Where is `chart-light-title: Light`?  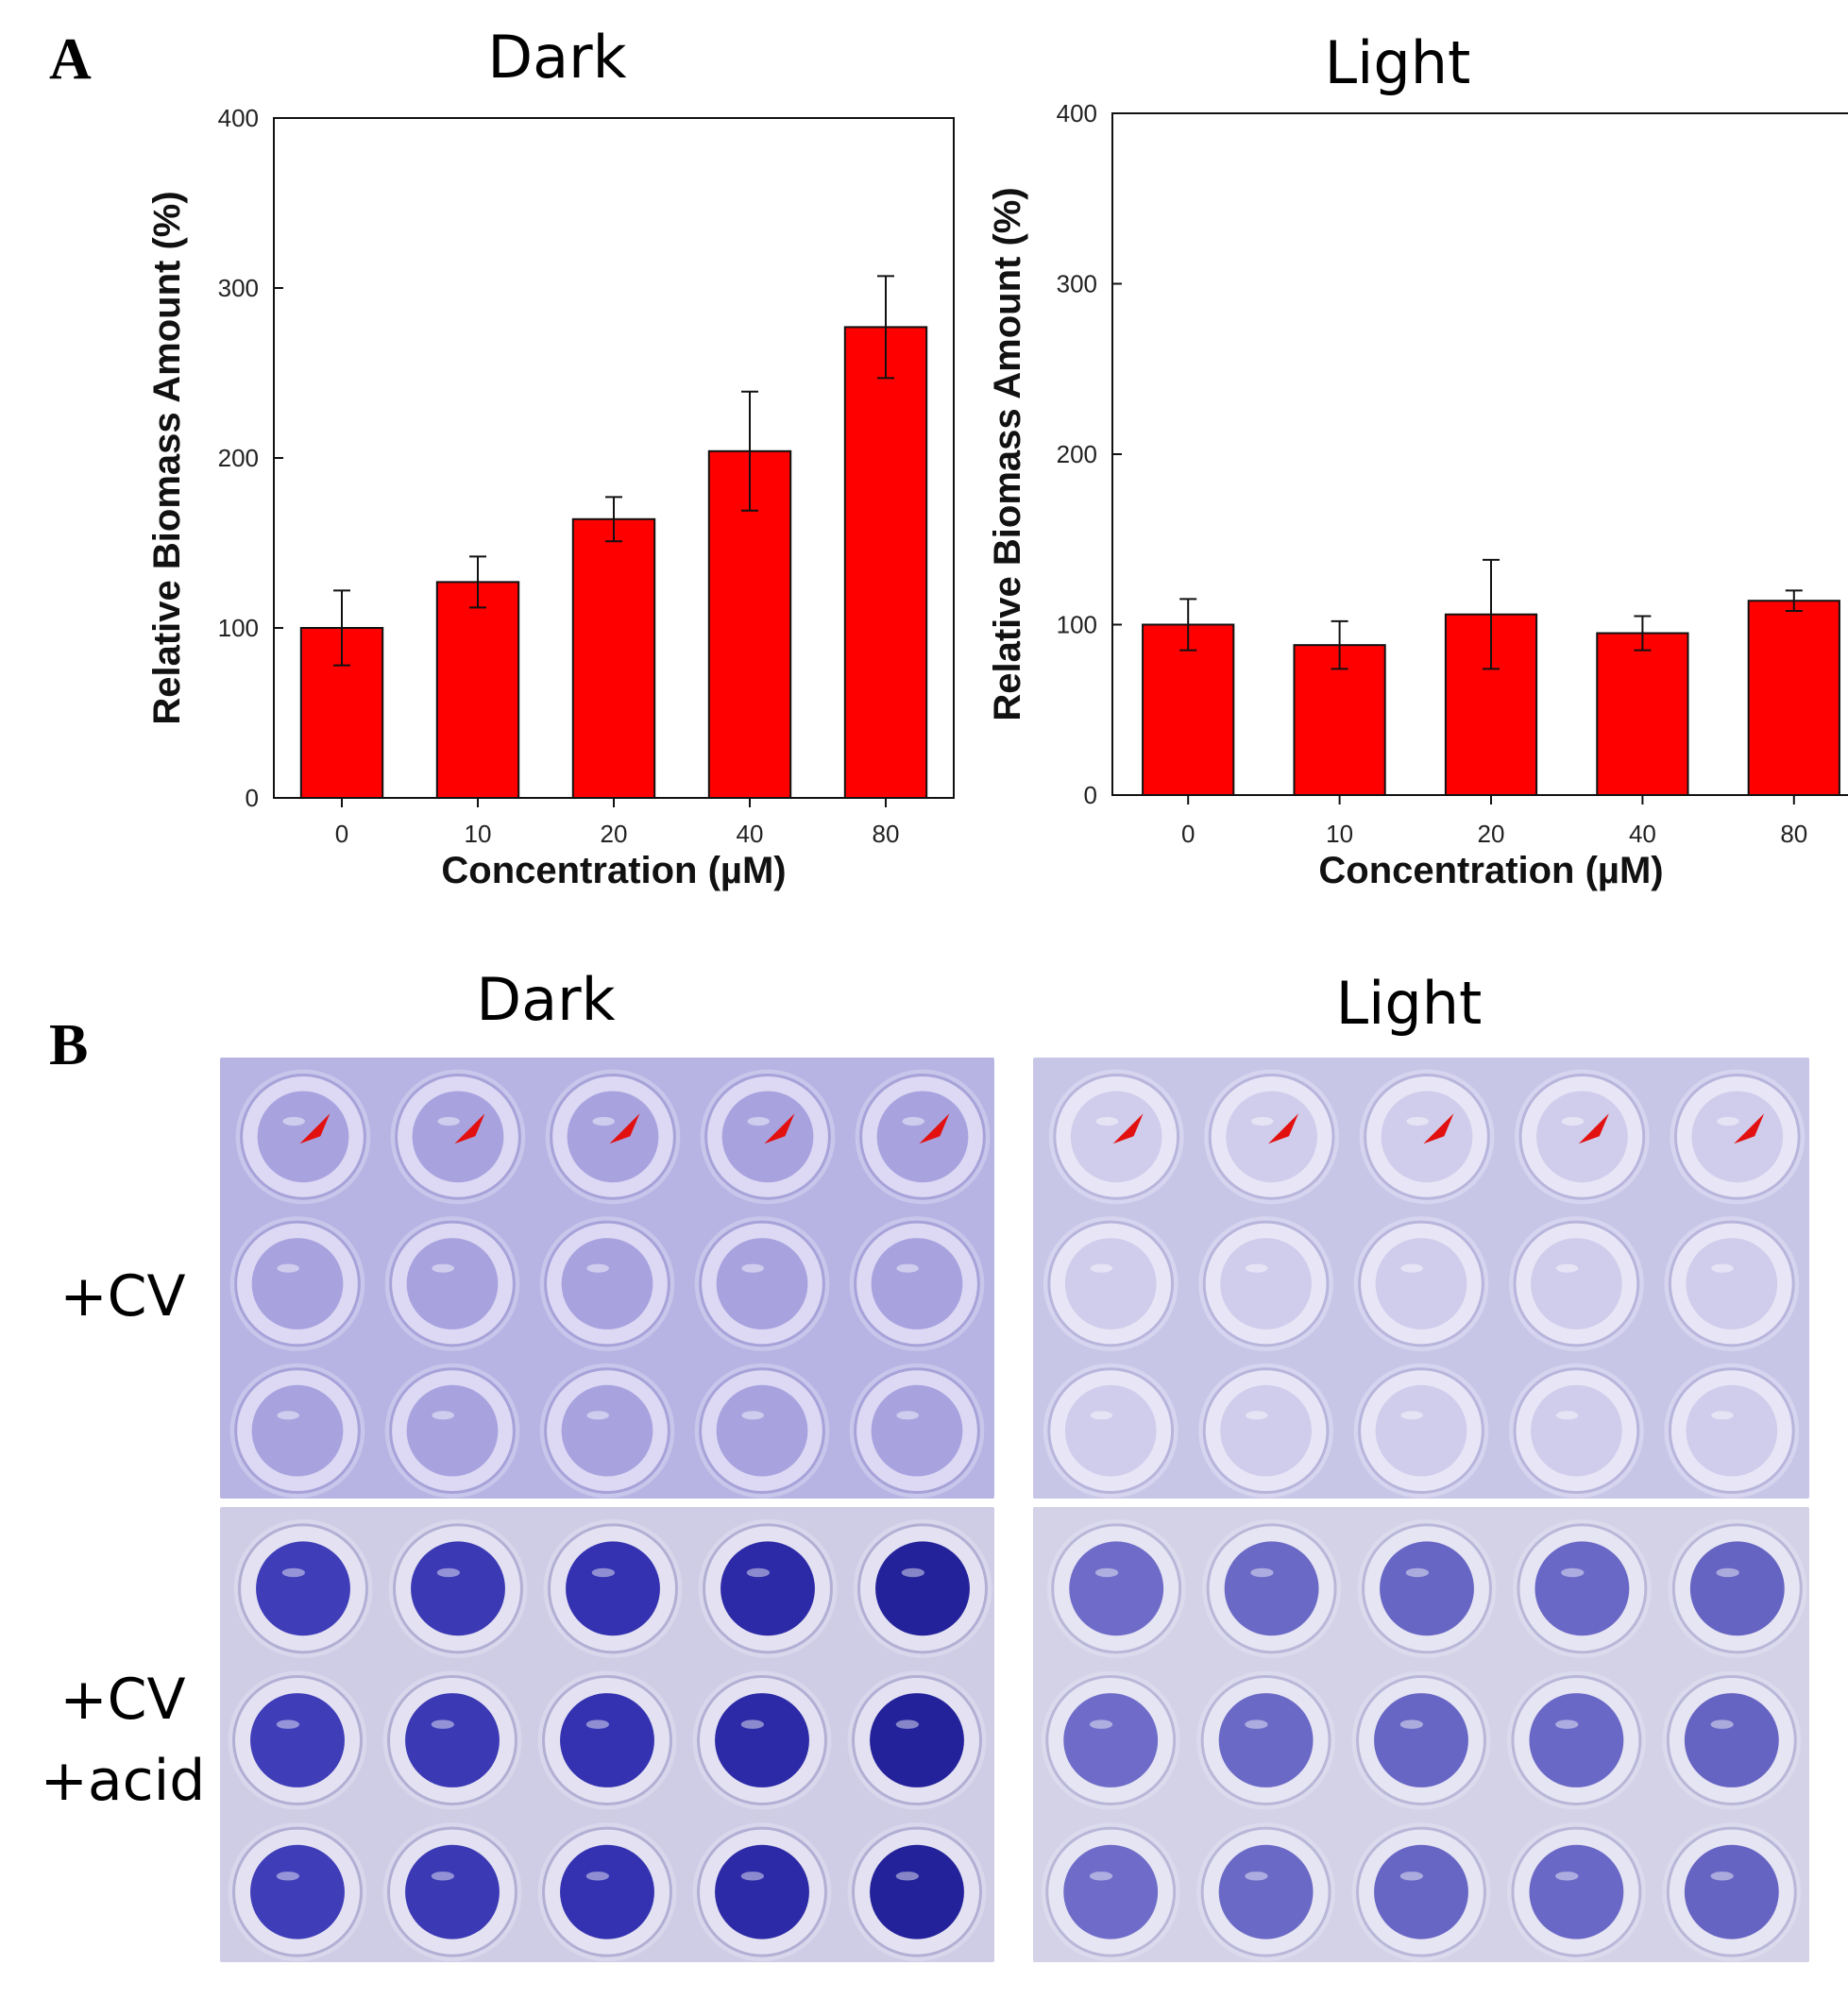 chart-light-title: Light is located at coordinates (1397, 63).